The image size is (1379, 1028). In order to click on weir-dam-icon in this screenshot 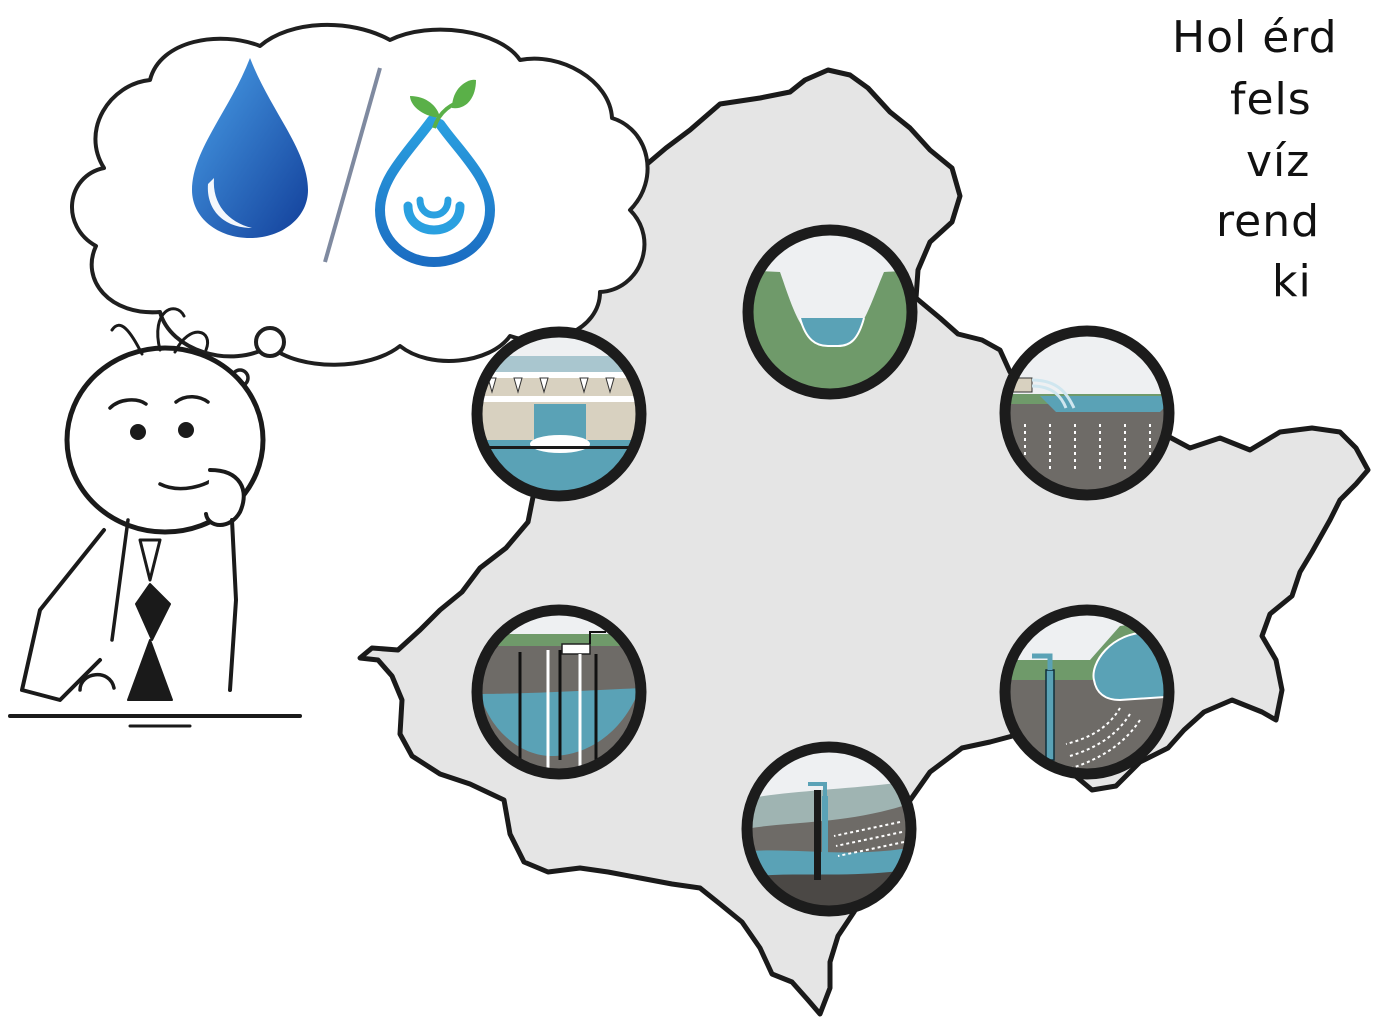, I will do `click(559, 414)`.